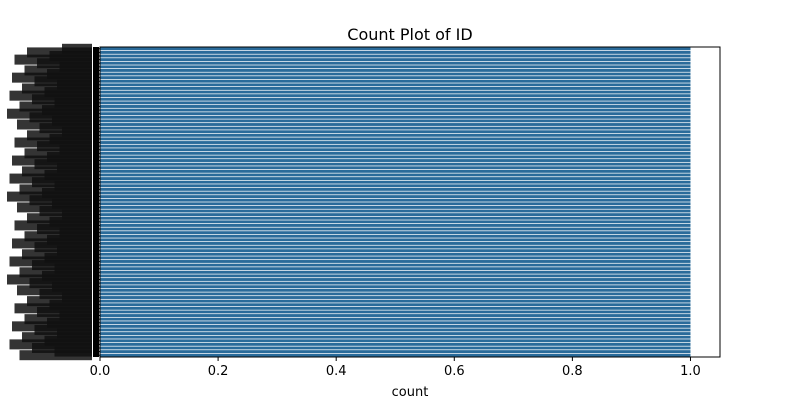 This screenshot has height=400, width=800. What do you see at coordinates (410, 392) in the screenshot?
I see `x-axis-label: count` at bounding box center [410, 392].